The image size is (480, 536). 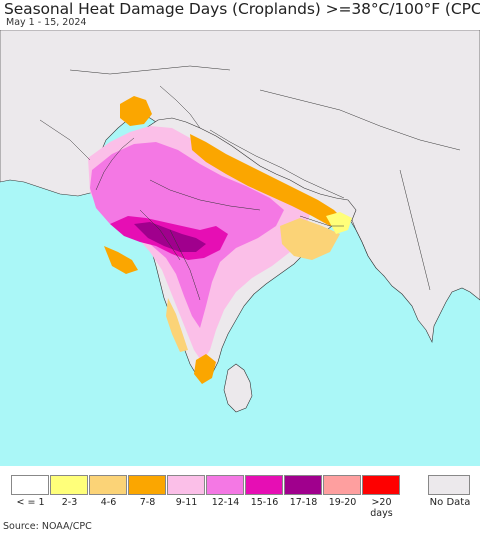 I want to click on legend-label: 2-3, so click(x=69, y=502).